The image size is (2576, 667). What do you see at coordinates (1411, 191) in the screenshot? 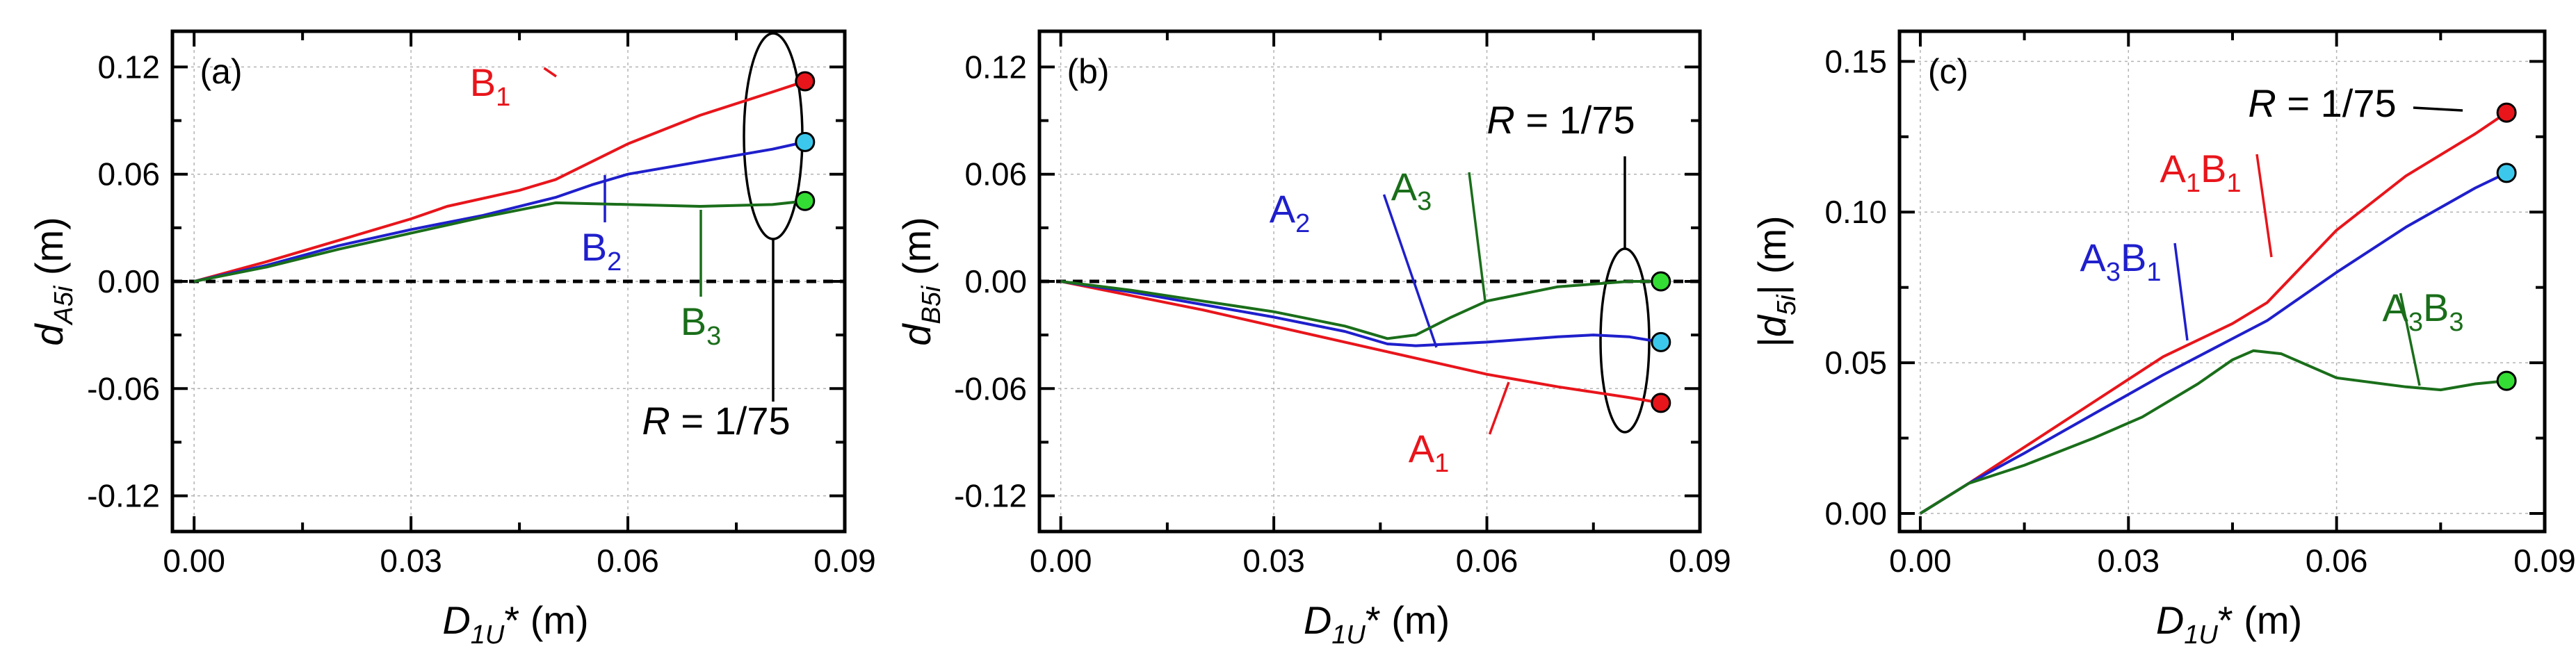
I see `series-label-2: A3` at bounding box center [1411, 191].